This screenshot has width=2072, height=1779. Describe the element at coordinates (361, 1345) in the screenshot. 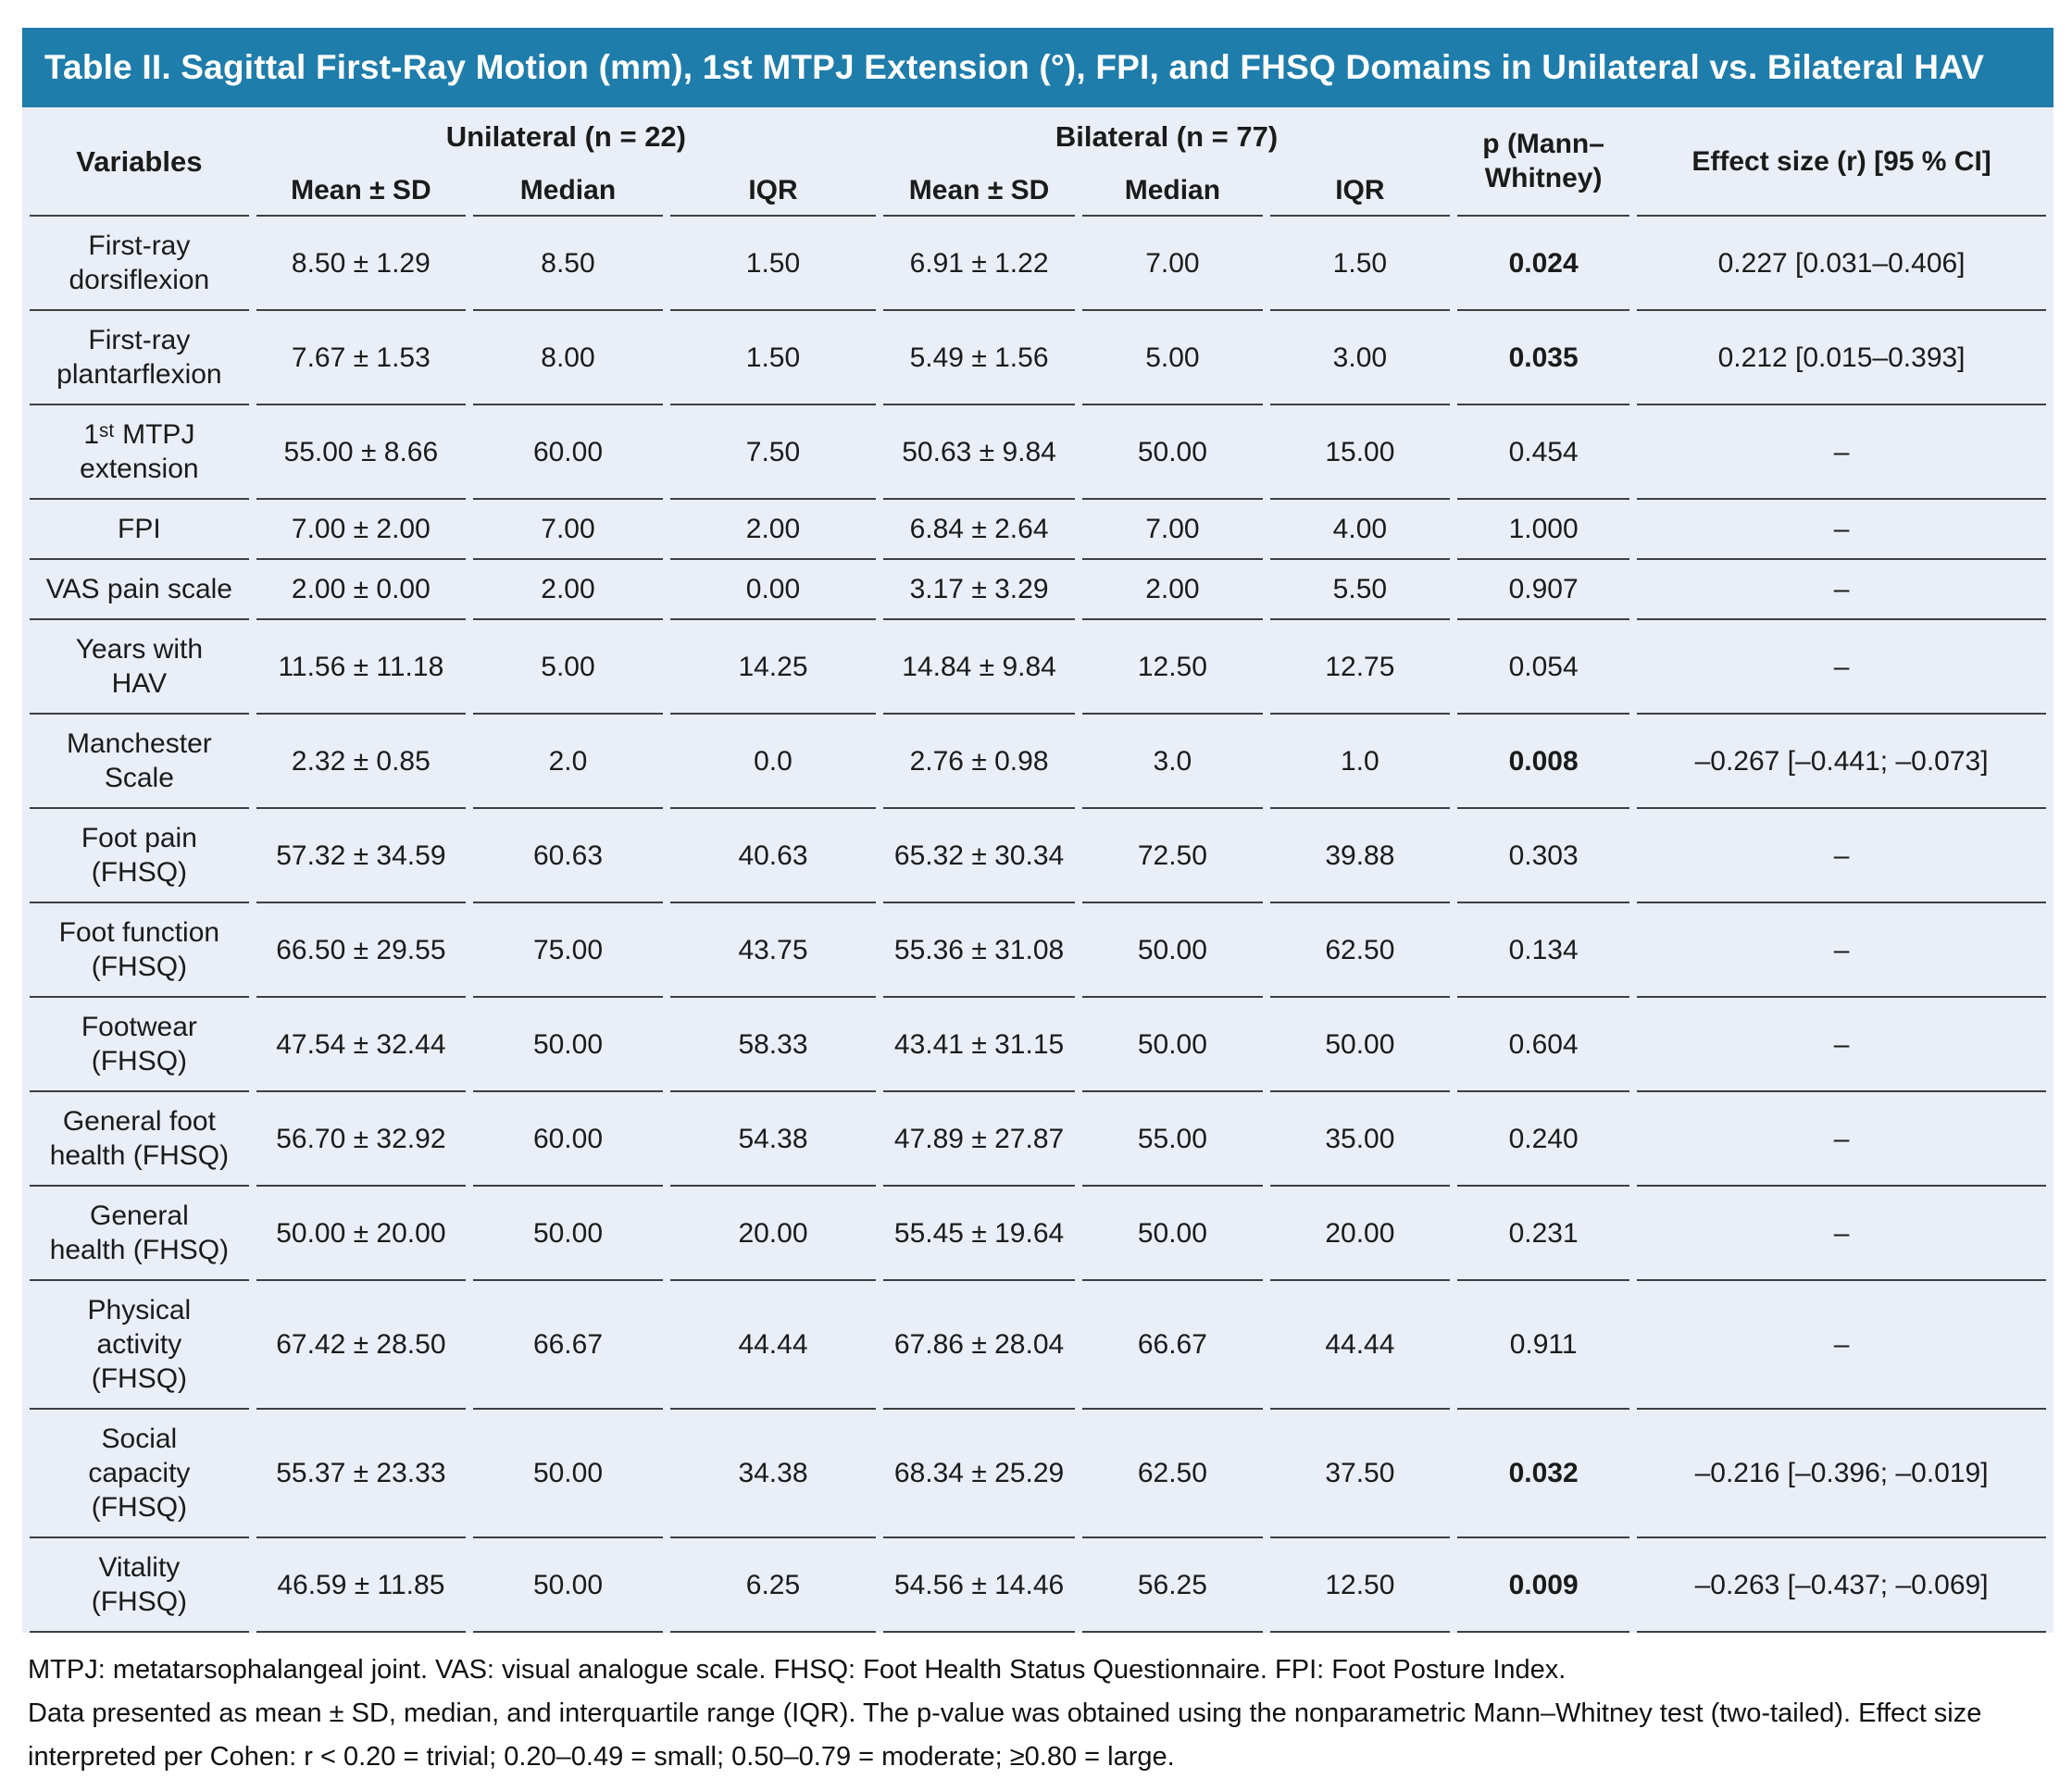

I see `uni-mean-sd: 67.42 ± 28.50` at that location.